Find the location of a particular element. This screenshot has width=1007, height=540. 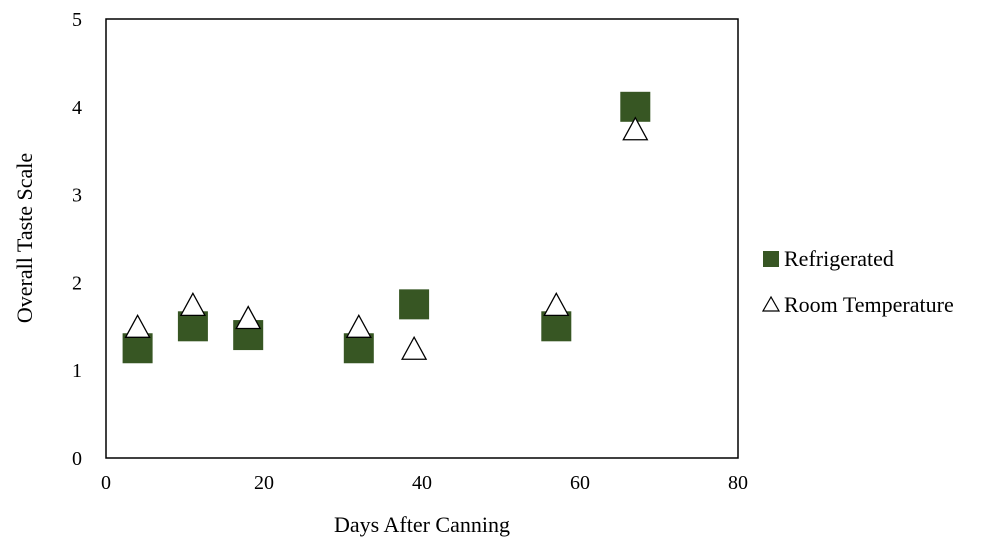

legend-marker-room-temperature is located at coordinates (771, 303).